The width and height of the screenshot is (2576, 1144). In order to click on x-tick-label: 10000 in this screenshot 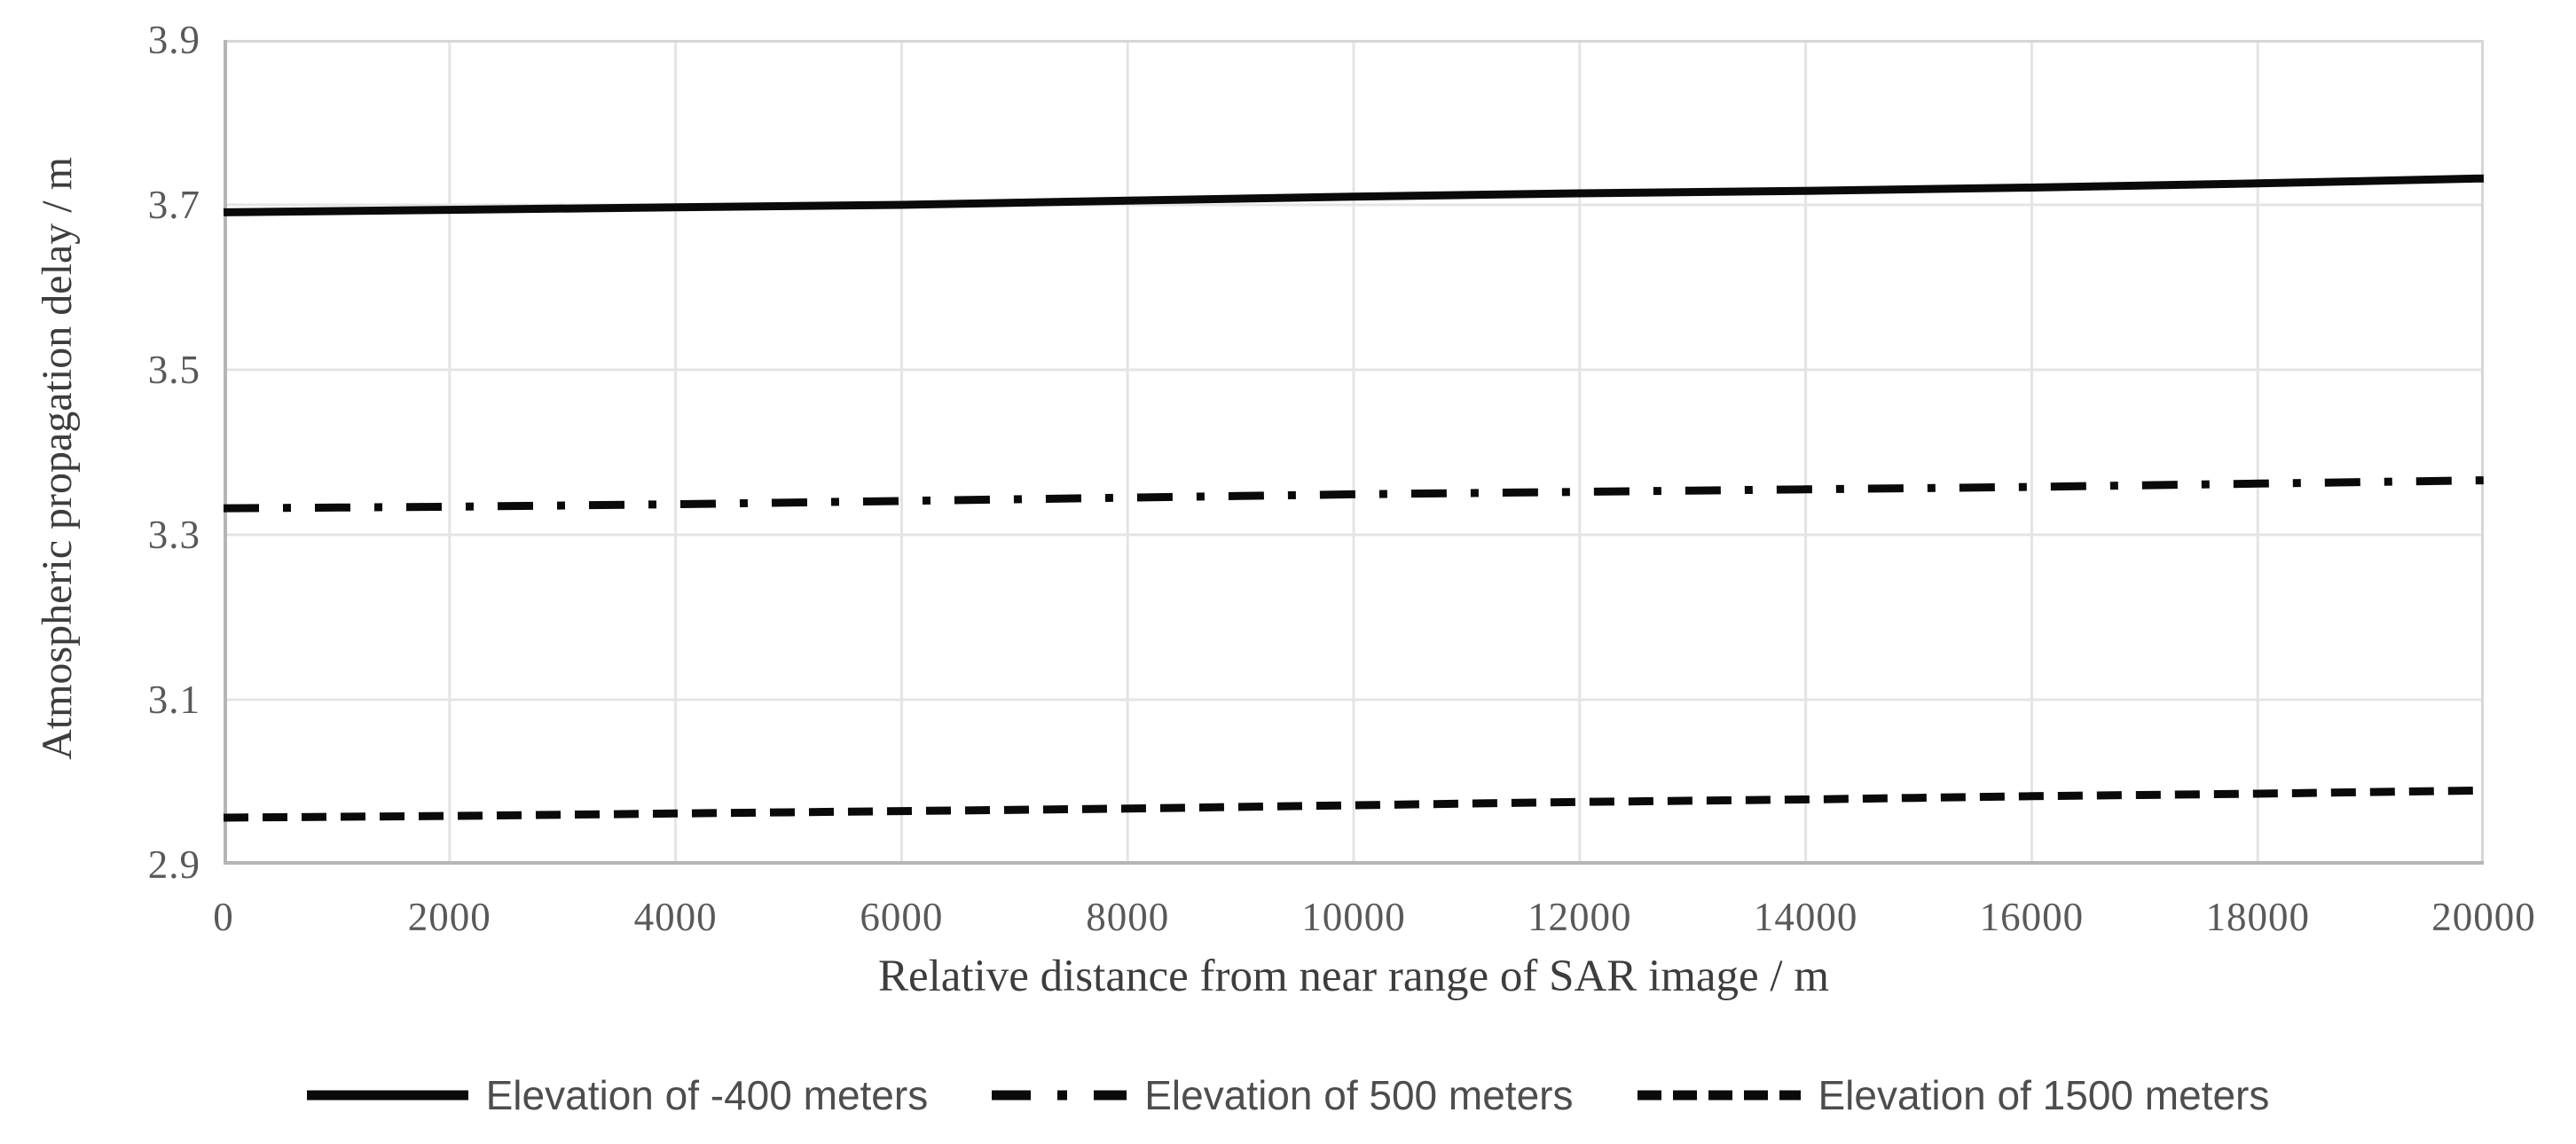, I will do `click(1353, 917)`.